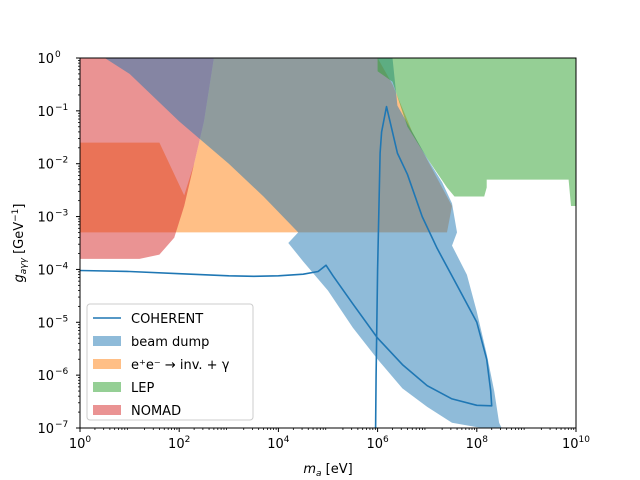 The width and height of the screenshot is (640, 480). Describe the element at coordinates (476, 132) in the screenshot. I see `series-lep-area` at that location.